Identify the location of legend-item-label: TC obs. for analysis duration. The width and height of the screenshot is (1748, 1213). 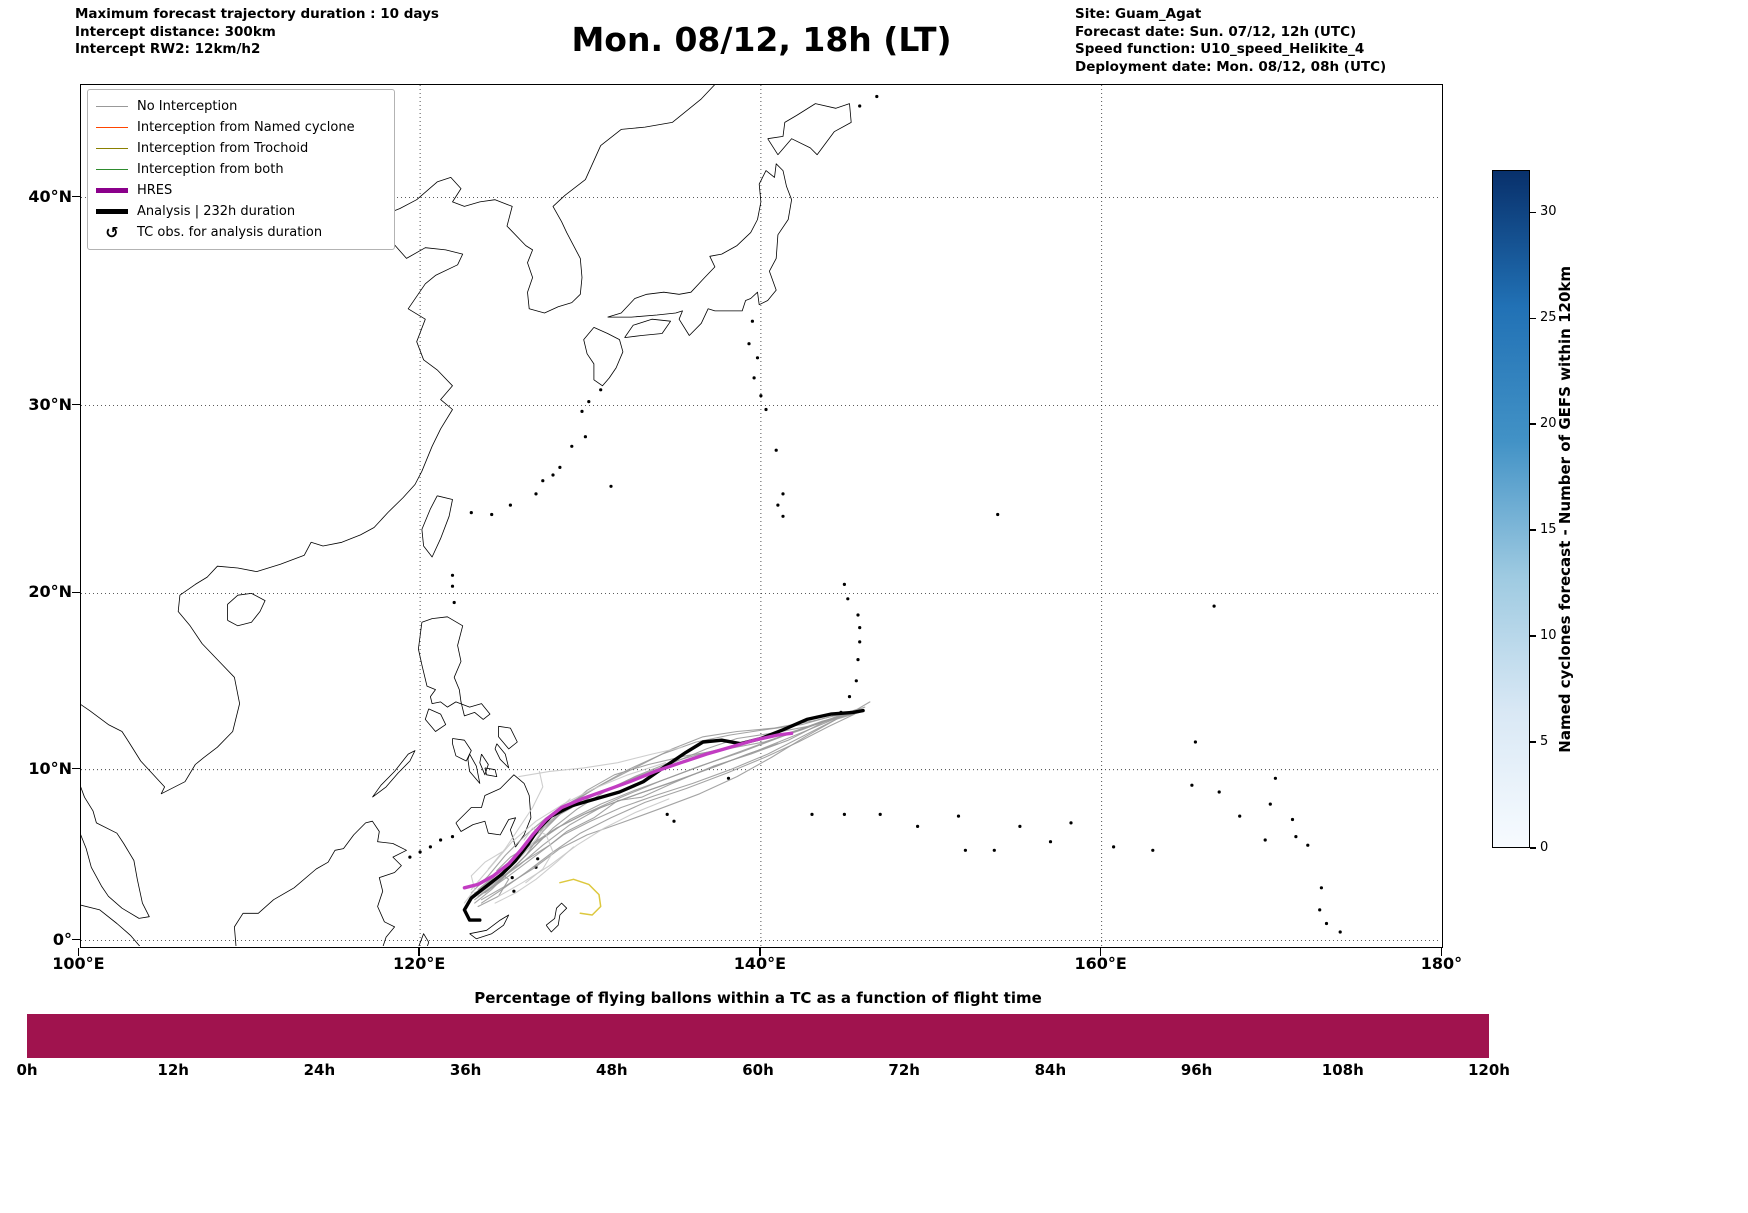
(230, 232).